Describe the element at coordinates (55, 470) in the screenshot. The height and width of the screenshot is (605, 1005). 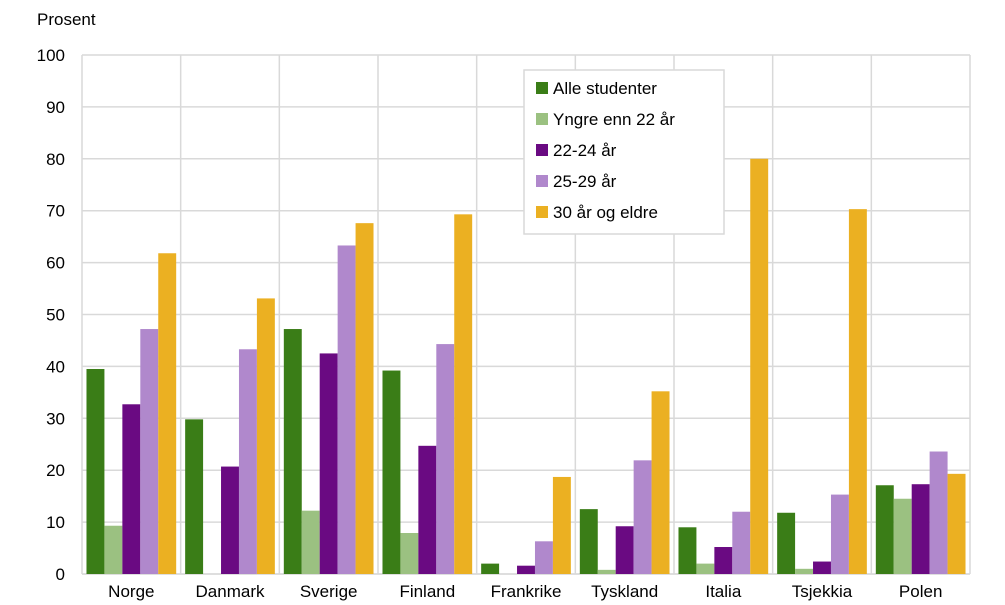
I see `y-tick-label: 20` at that location.